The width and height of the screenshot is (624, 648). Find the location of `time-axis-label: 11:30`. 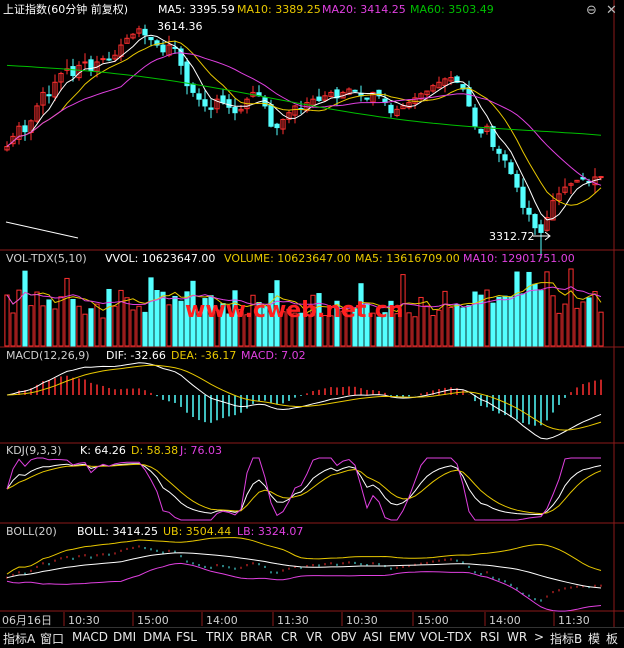

time-axis-label: 11:30 is located at coordinates (293, 620).